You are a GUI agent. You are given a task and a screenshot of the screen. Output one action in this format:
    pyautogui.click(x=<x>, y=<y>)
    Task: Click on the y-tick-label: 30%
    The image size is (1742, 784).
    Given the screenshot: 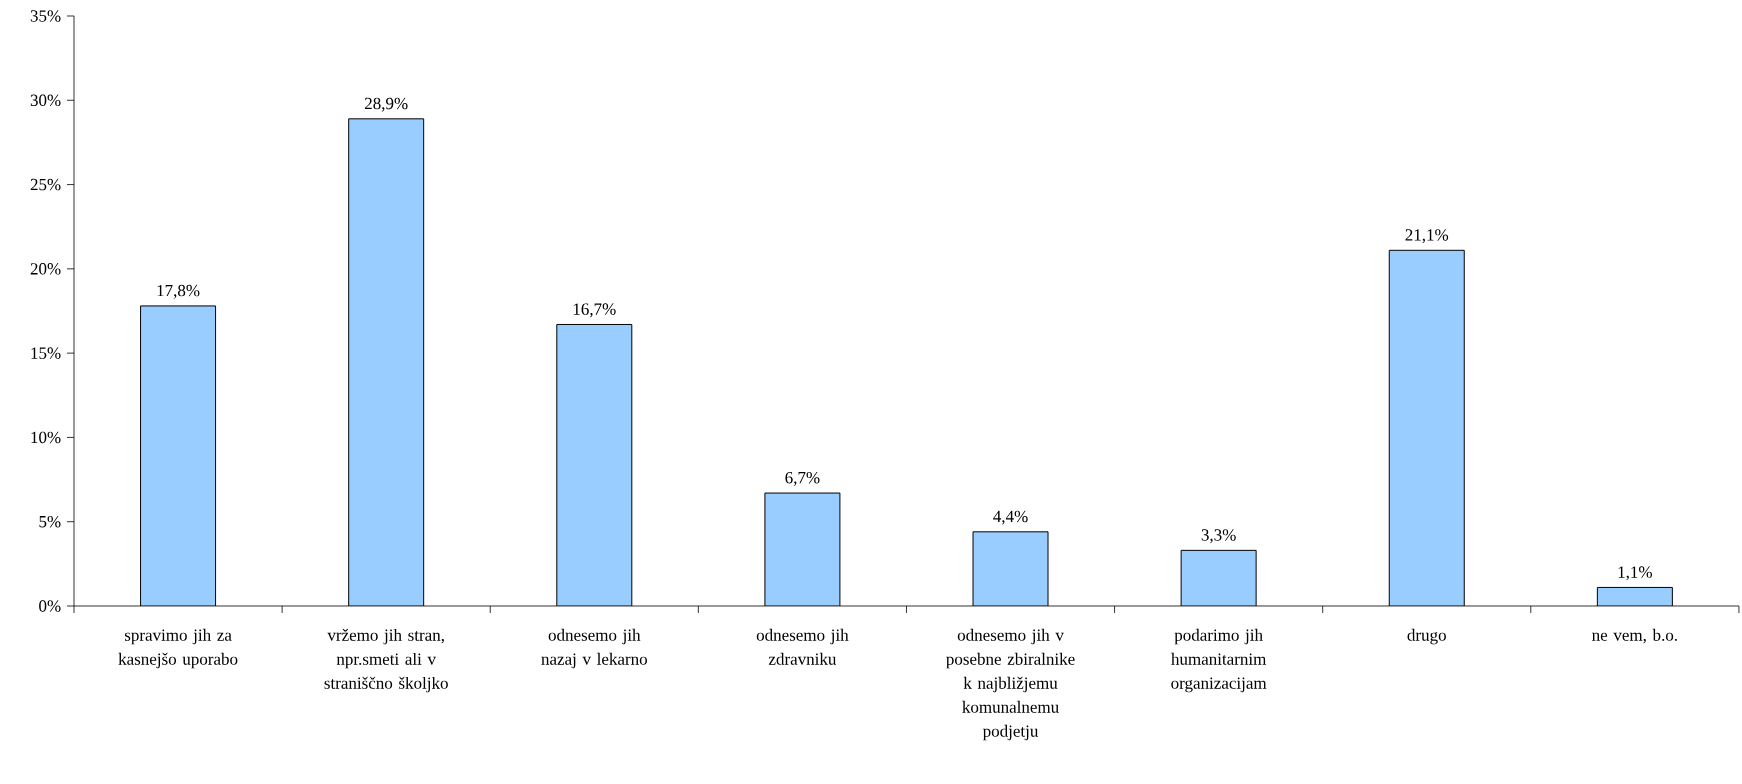 What is the action you would take?
    pyautogui.click(x=45, y=100)
    